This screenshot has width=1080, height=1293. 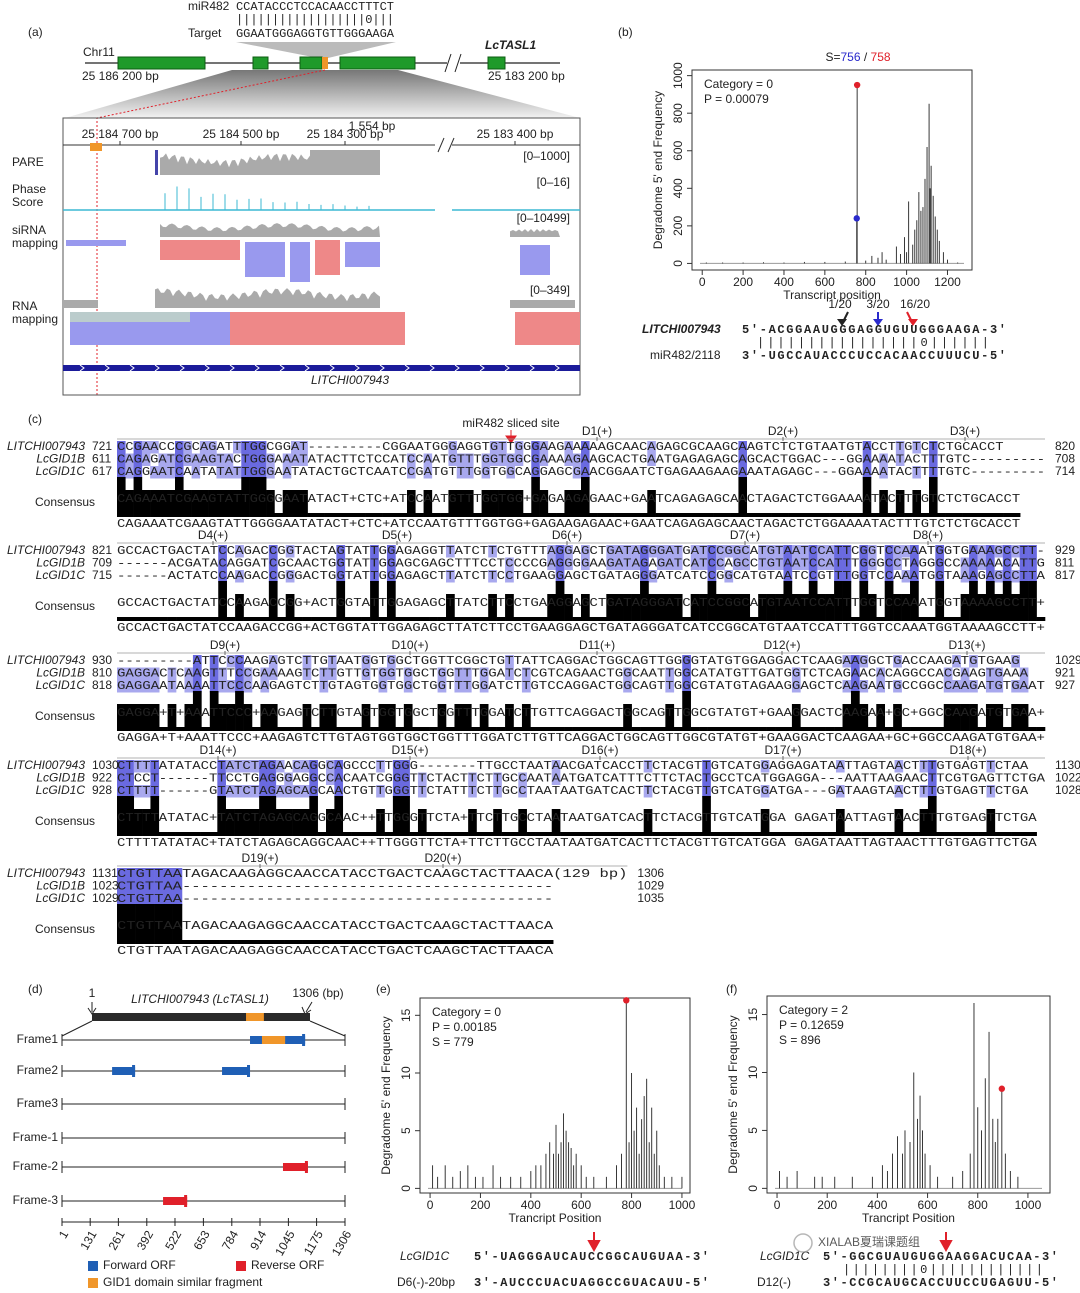 What do you see at coordinates (832, 170) in the screenshot?
I see `plot-frame` at bounding box center [832, 170].